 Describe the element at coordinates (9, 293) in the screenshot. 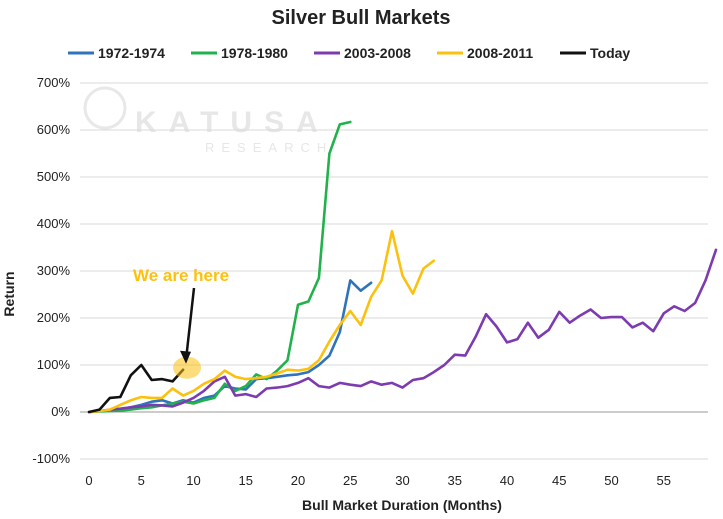

I see `y-axis-label: Return` at that location.